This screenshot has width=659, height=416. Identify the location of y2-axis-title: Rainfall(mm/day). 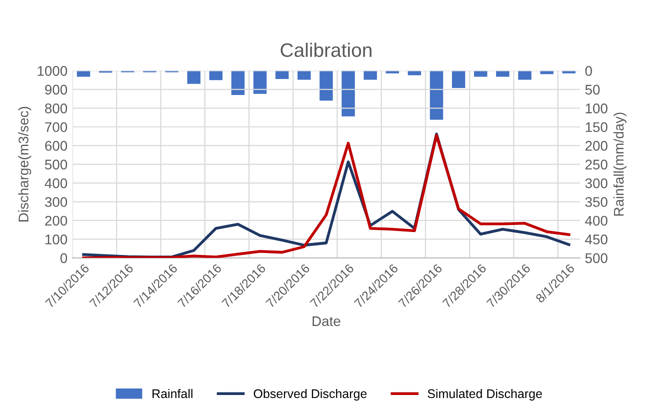
(620, 164).